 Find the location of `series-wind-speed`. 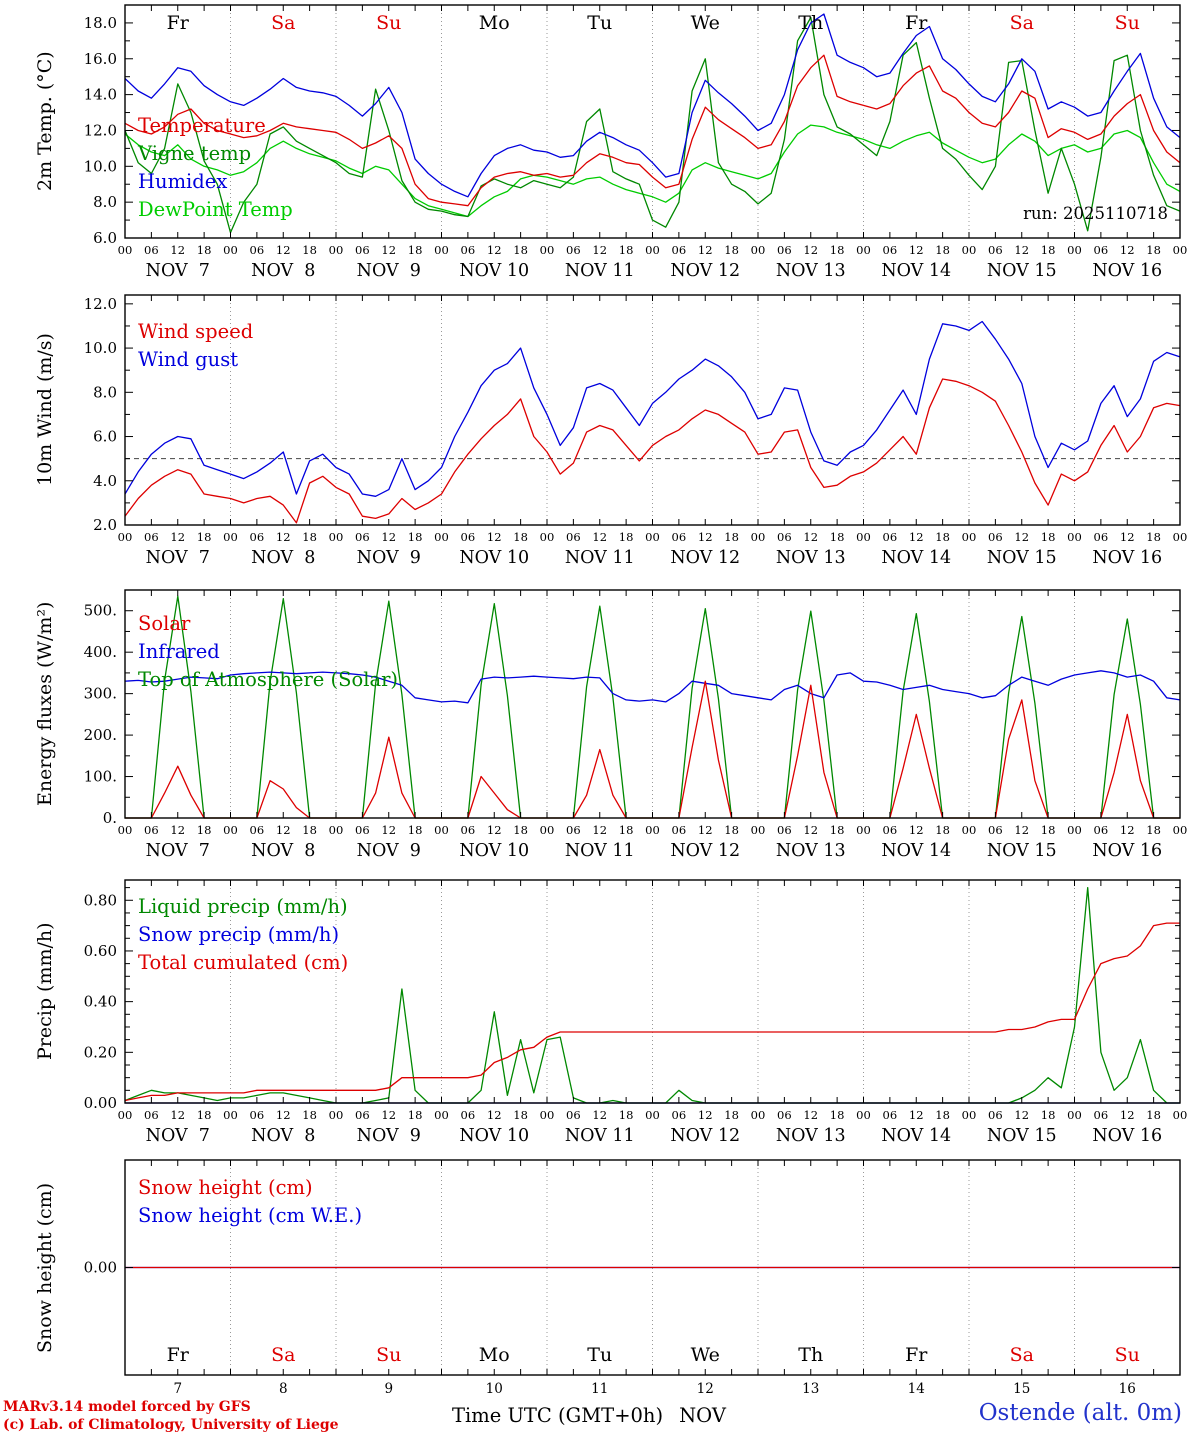

series-wind-speed is located at coordinates (652, 451).